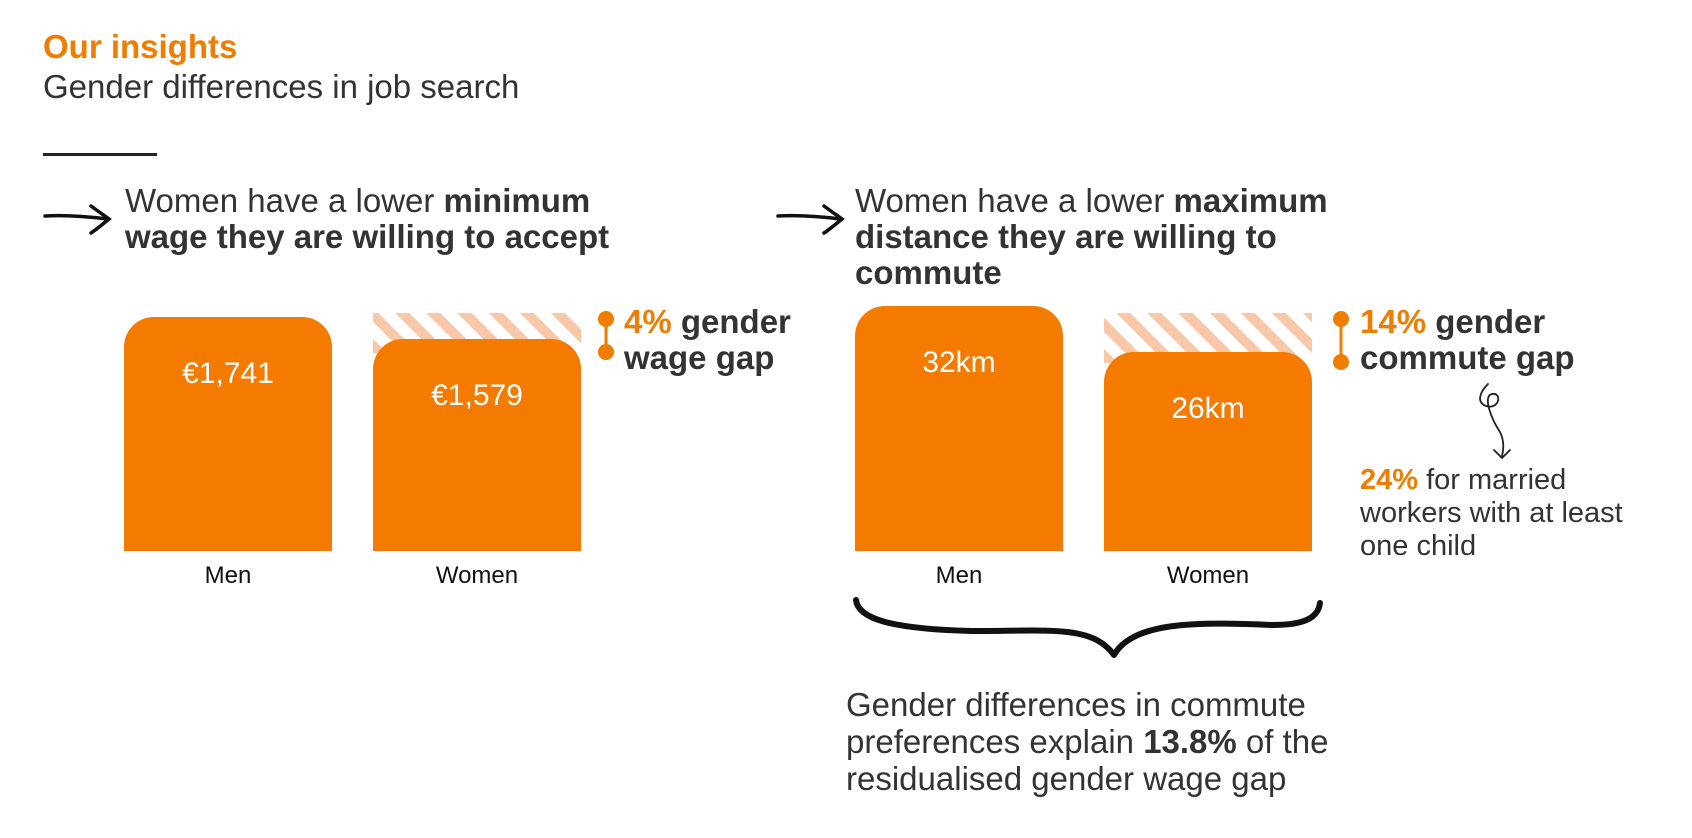 This screenshot has height=838, width=1692. What do you see at coordinates (1492, 480) in the screenshot?
I see `note-text-1: for married` at bounding box center [1492, 480].